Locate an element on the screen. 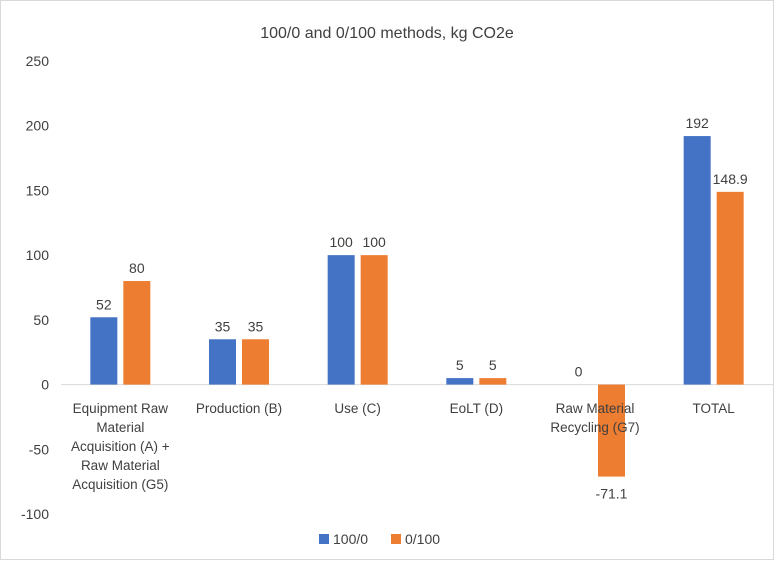 The image size is (774, 564). legend-label: 0/100 is located at coordinates (422, 539).